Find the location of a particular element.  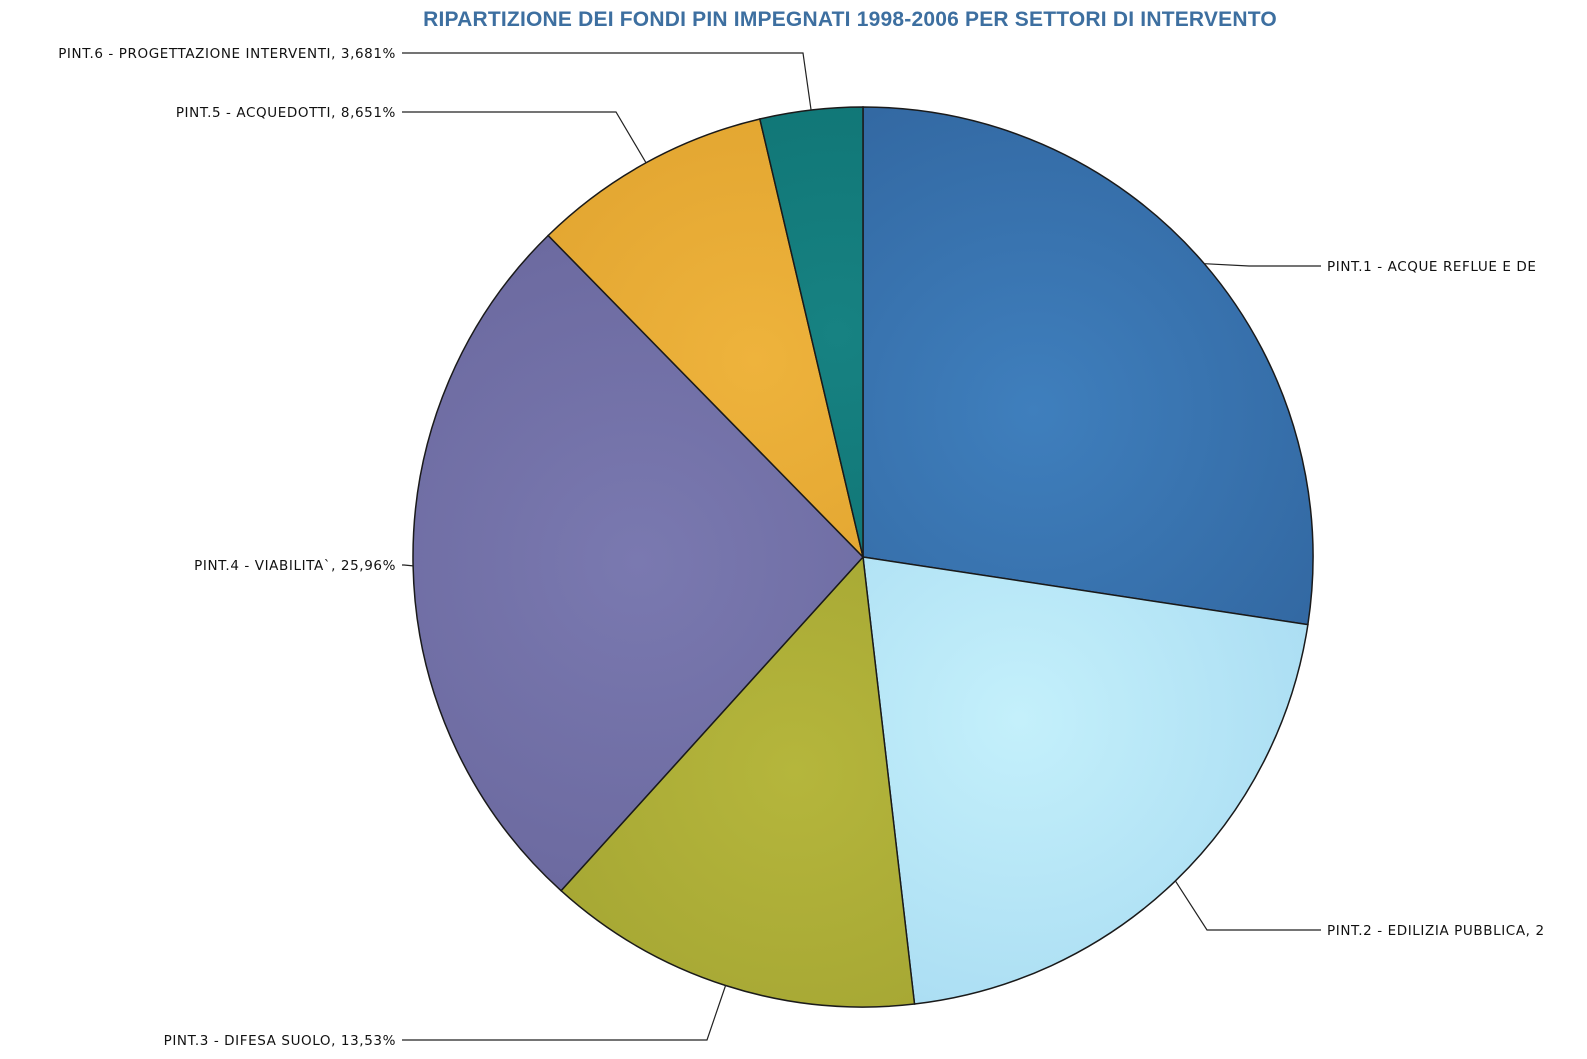

slice-label-1: PINT.1 - ACQUE REFLUE E DE is located at coordinates (1432, 267).